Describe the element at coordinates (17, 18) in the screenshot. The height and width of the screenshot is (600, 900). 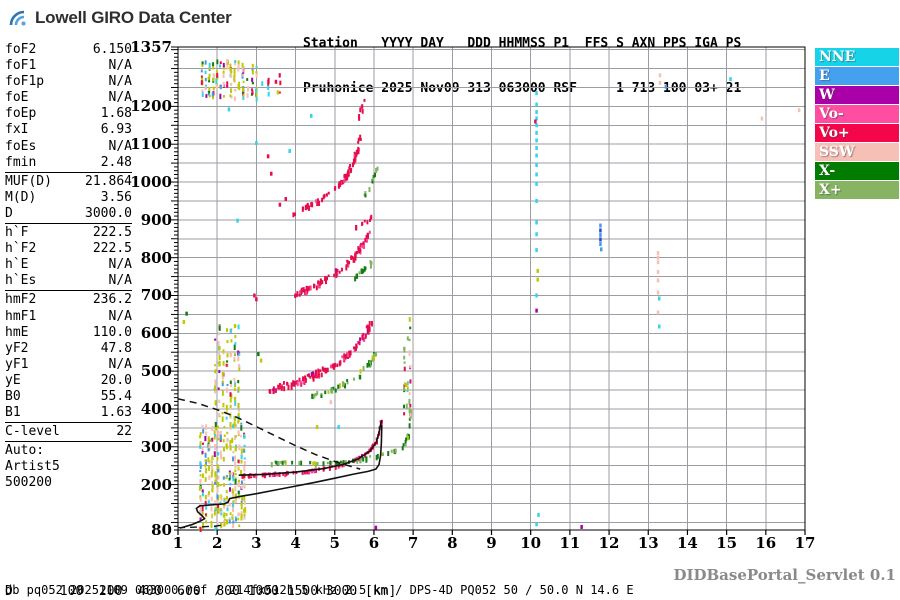
I see `giro-wave-icon` at that location.